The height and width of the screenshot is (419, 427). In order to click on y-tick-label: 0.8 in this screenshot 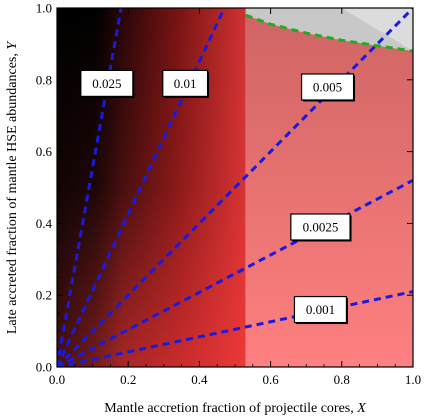, I will do `click(44, 79)`.